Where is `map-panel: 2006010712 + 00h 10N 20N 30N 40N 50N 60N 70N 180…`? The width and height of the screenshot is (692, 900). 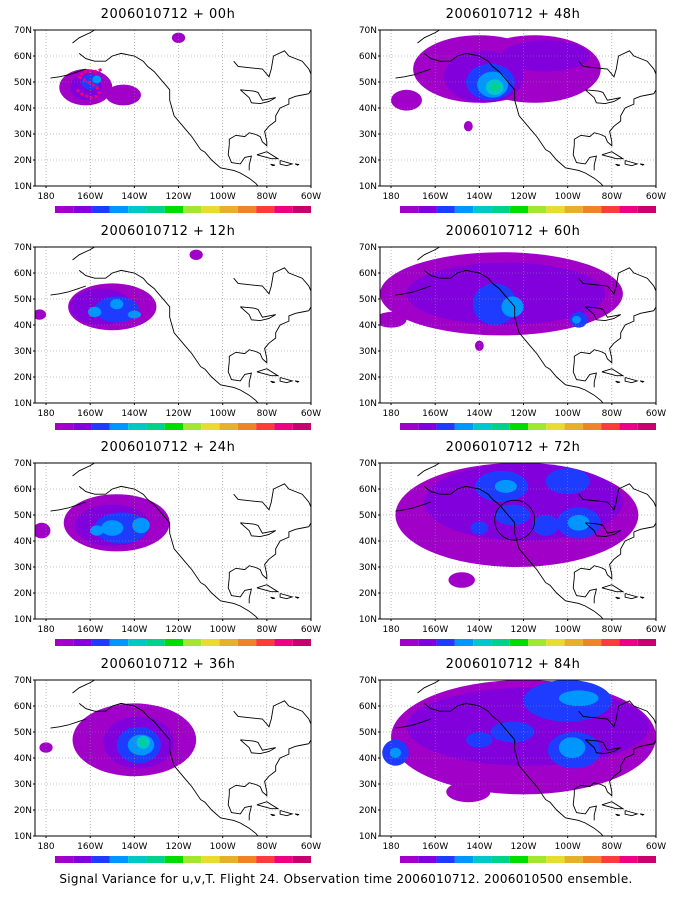
map-panel: 2006010712 + 00h 10N 20N 30N 40N 50N 60N 70N 180… is located at coordinates (168, 107).